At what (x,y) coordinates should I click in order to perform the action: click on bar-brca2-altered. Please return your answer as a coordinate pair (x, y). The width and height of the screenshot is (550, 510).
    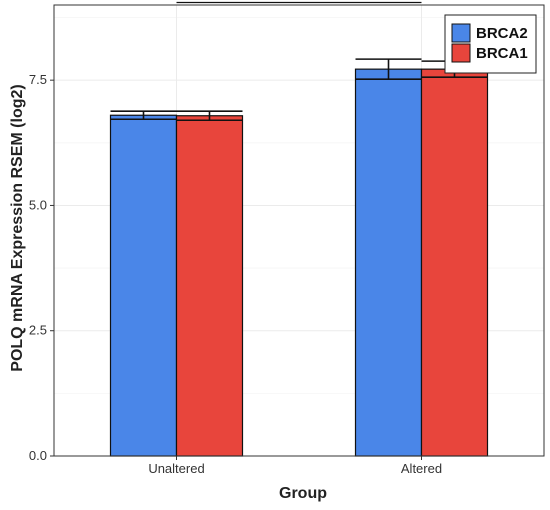
    Looking at the image, I should click on (388, 262).